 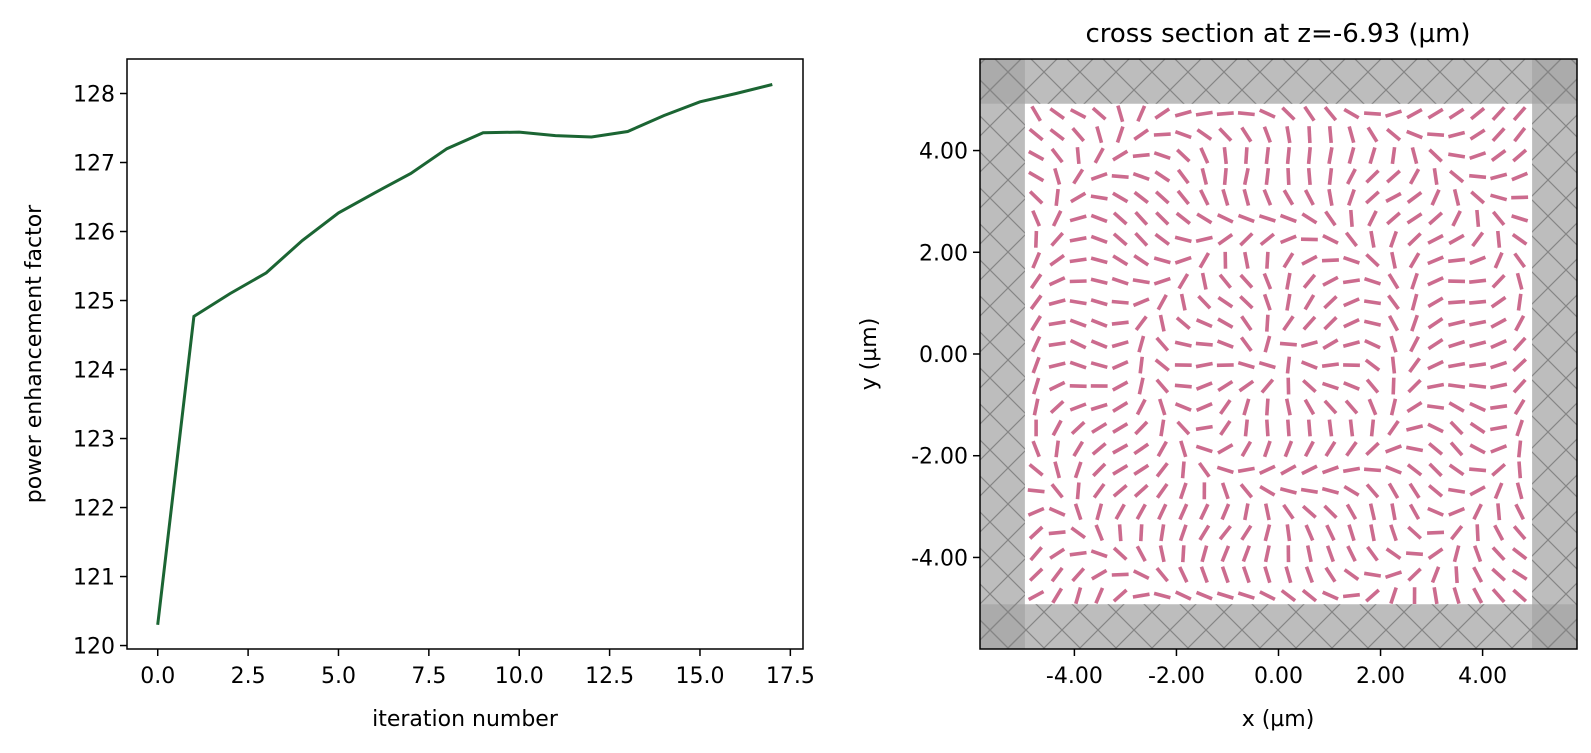 I want to click on left-y-tick-label: 128, so click(x=94, y=95).